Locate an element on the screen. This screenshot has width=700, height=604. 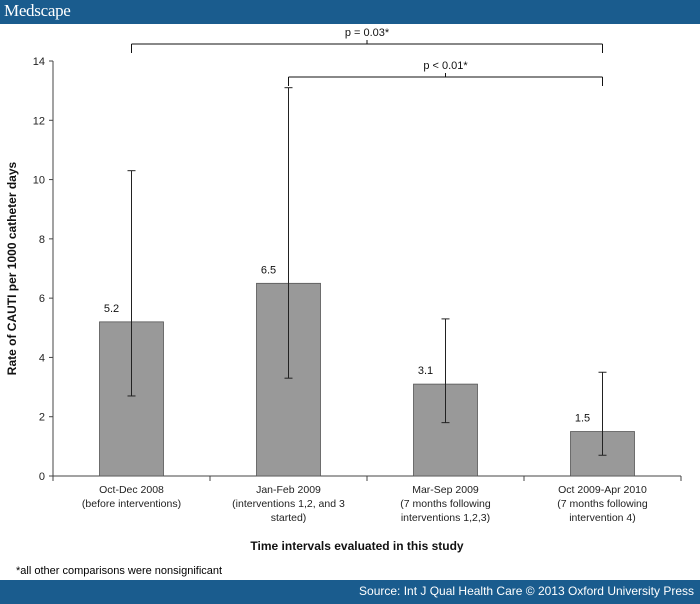
y-tick-label: 0 is located at coordinates (42, 477).